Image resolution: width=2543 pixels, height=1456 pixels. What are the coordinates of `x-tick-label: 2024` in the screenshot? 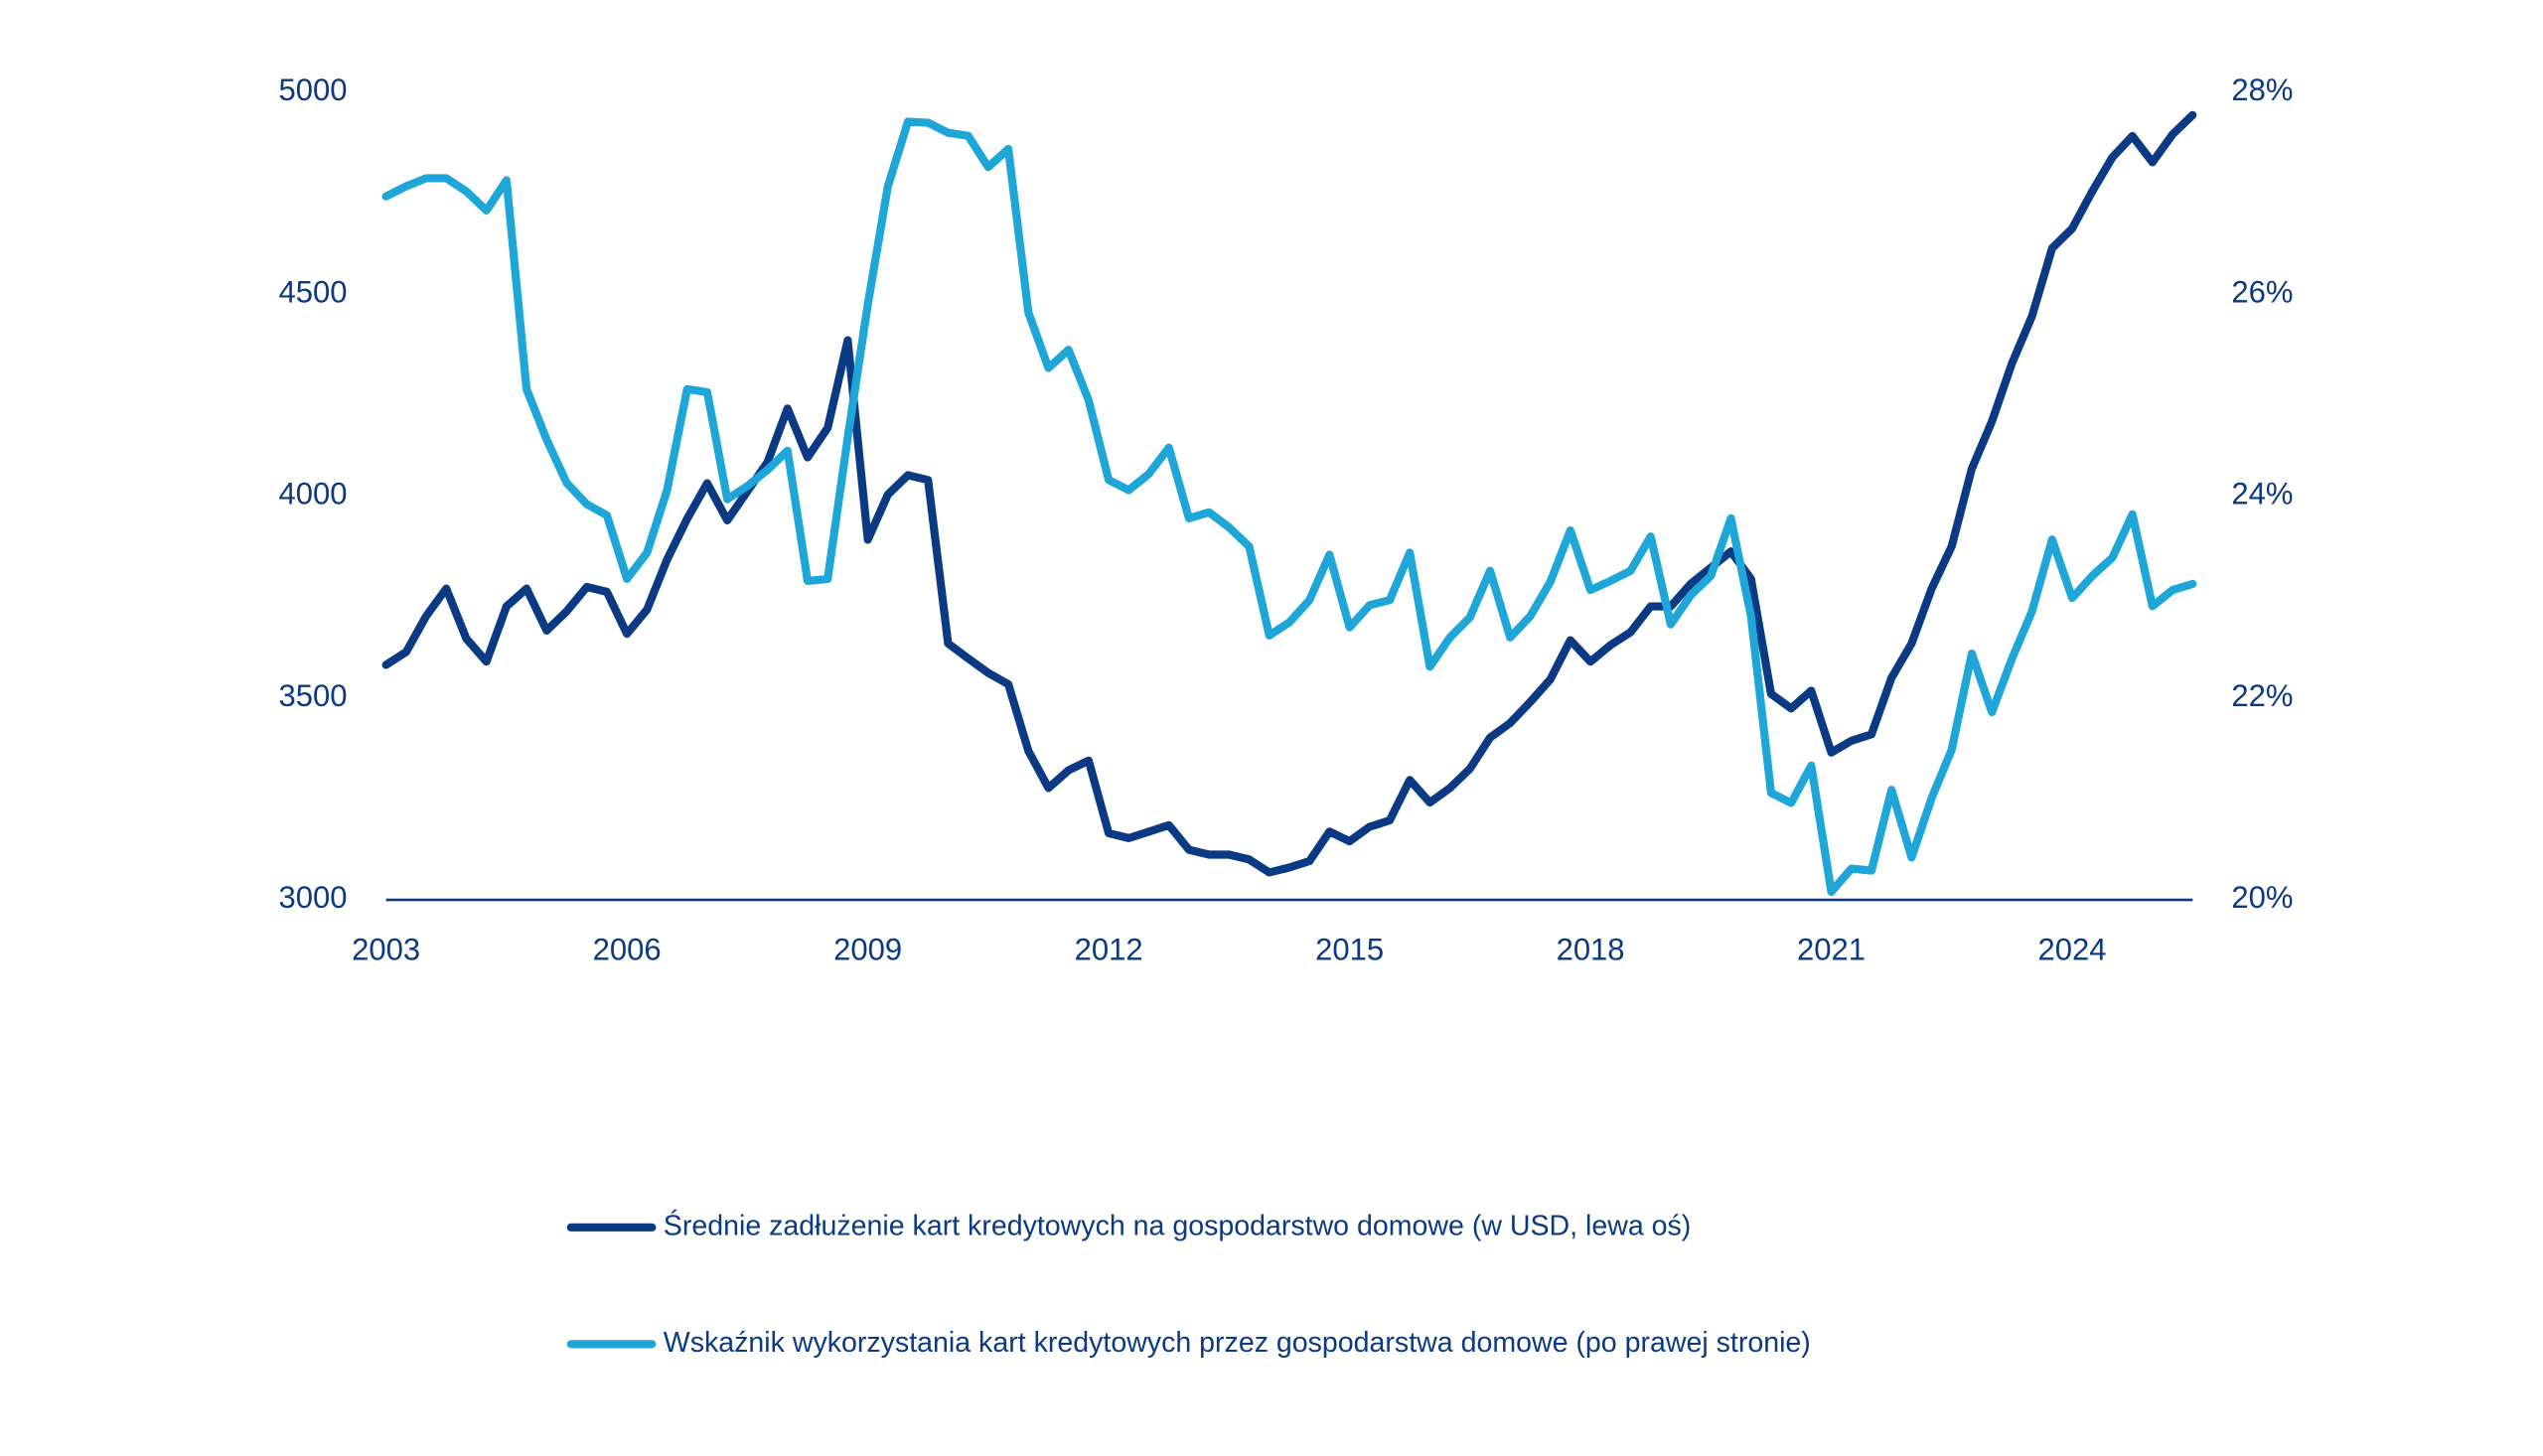 It's located at (2072, 949).